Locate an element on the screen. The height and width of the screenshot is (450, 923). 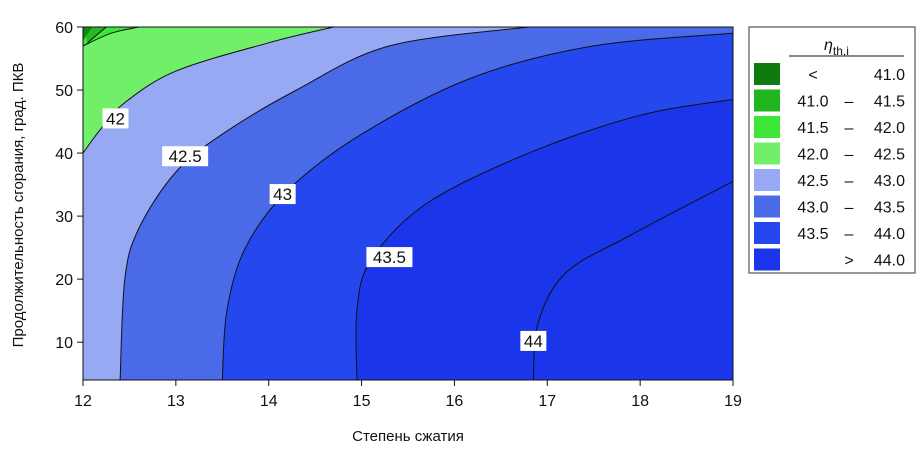
legend-range-from: 41.5 is located at coordinates (812, 128).